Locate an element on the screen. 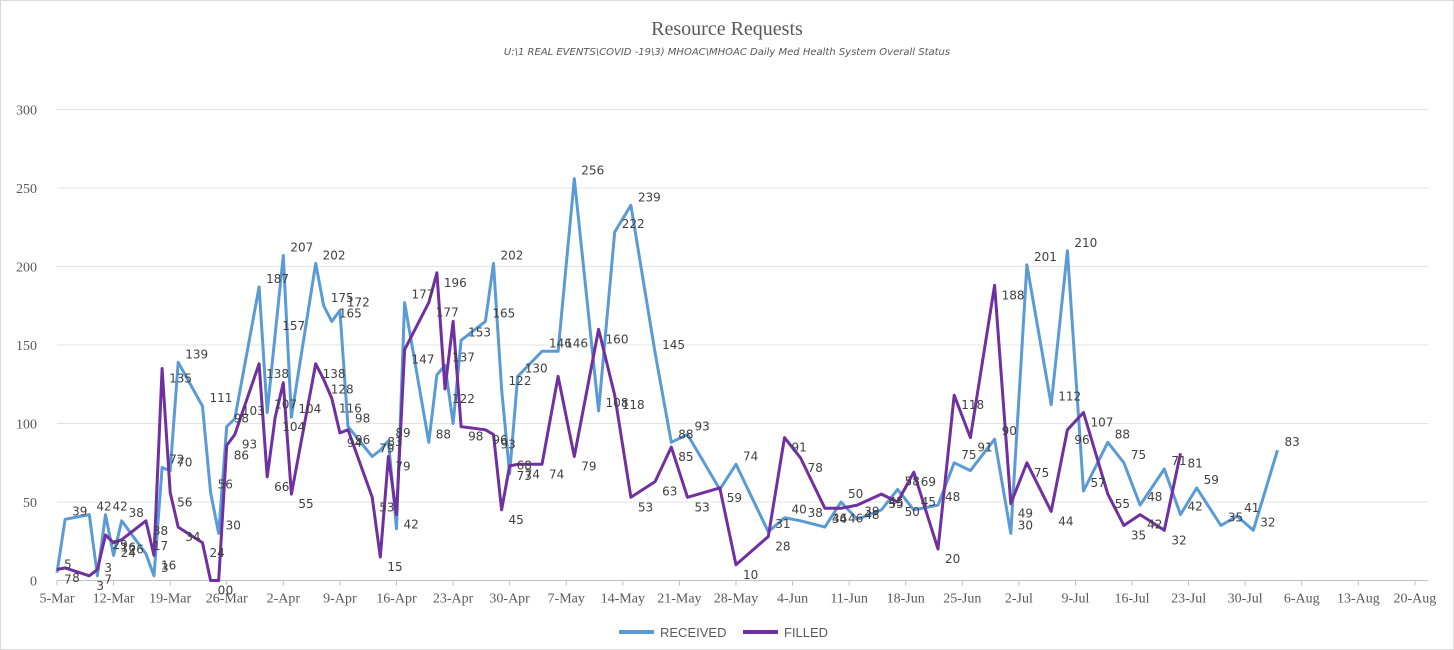 This screenshot has height=650, width=1454. data-label-filled: 75 is located at coordinates (1041, 473).